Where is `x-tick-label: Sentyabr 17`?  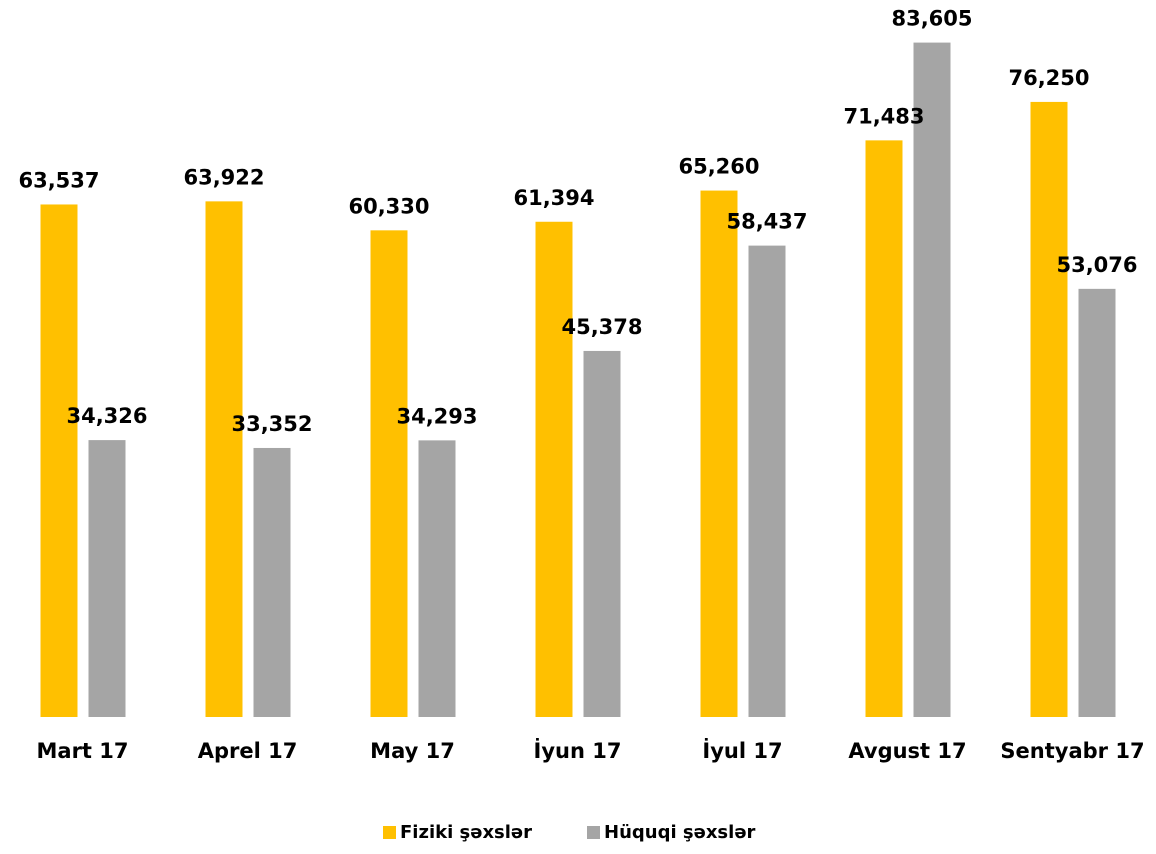 x-tick-label: Sentyabr 17 is located at coordinates (1072, 751).